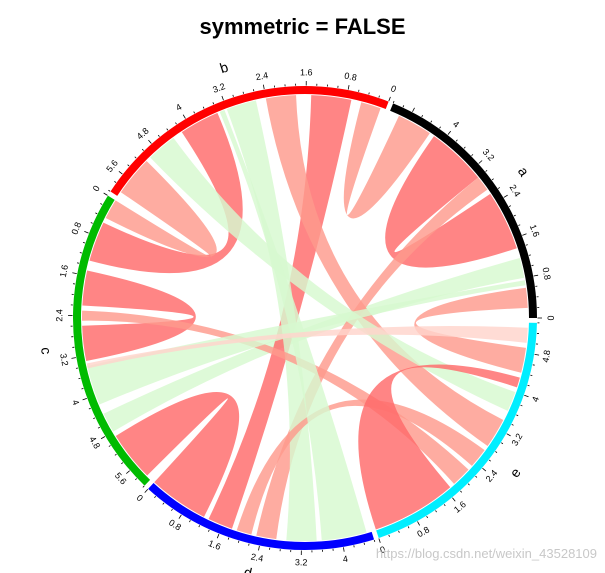  What do you see at coordinates (262, 76) in the screenshot?
I see `tick-label-b: 2.4` at bounding box center [262, 76].